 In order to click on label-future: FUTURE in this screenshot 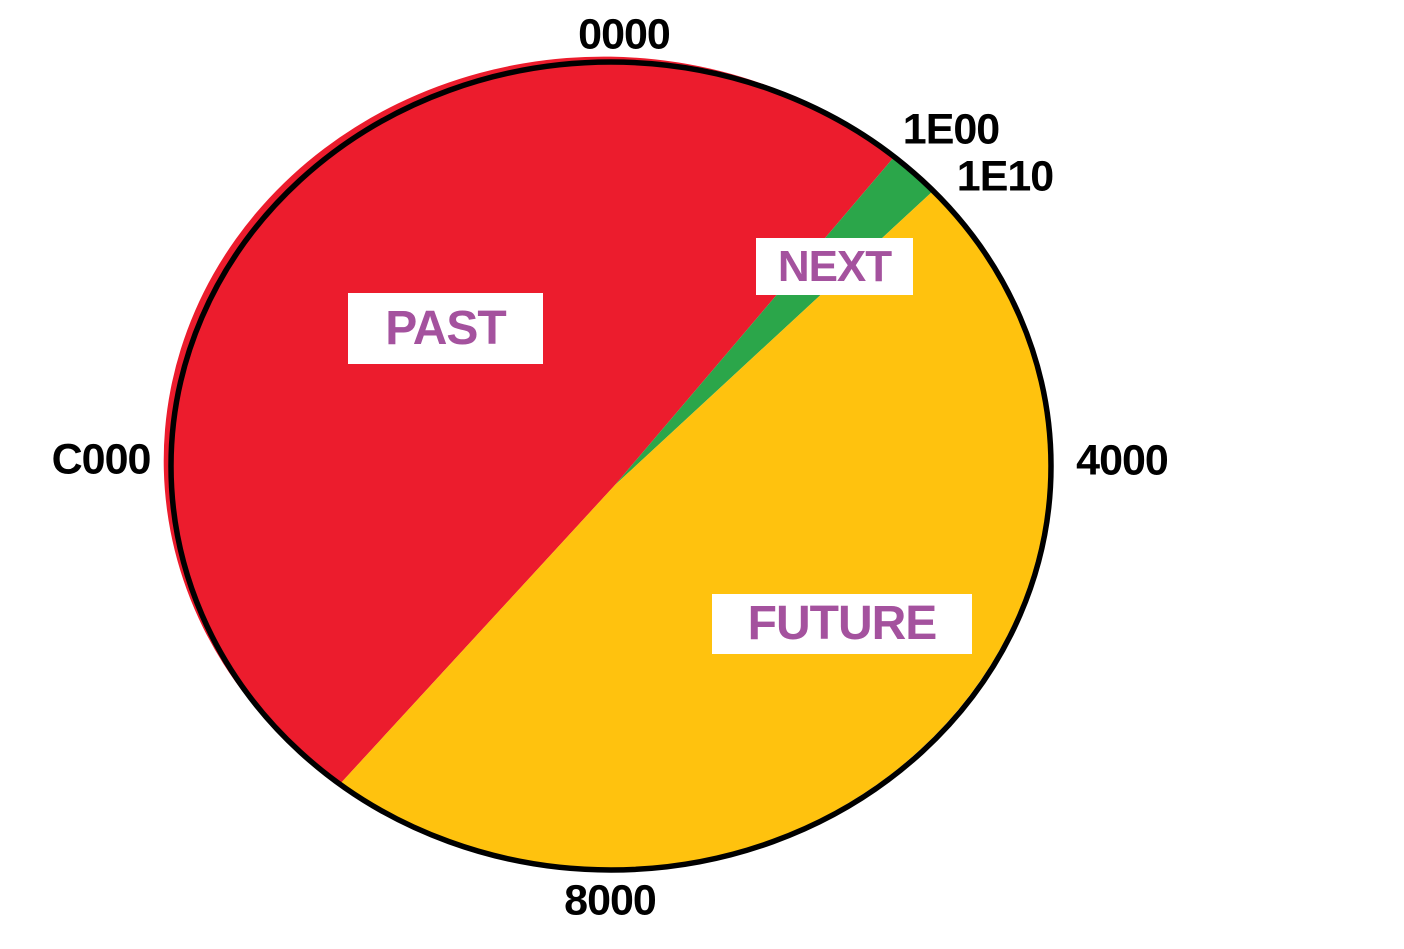, I will do `click(842, 624)`.